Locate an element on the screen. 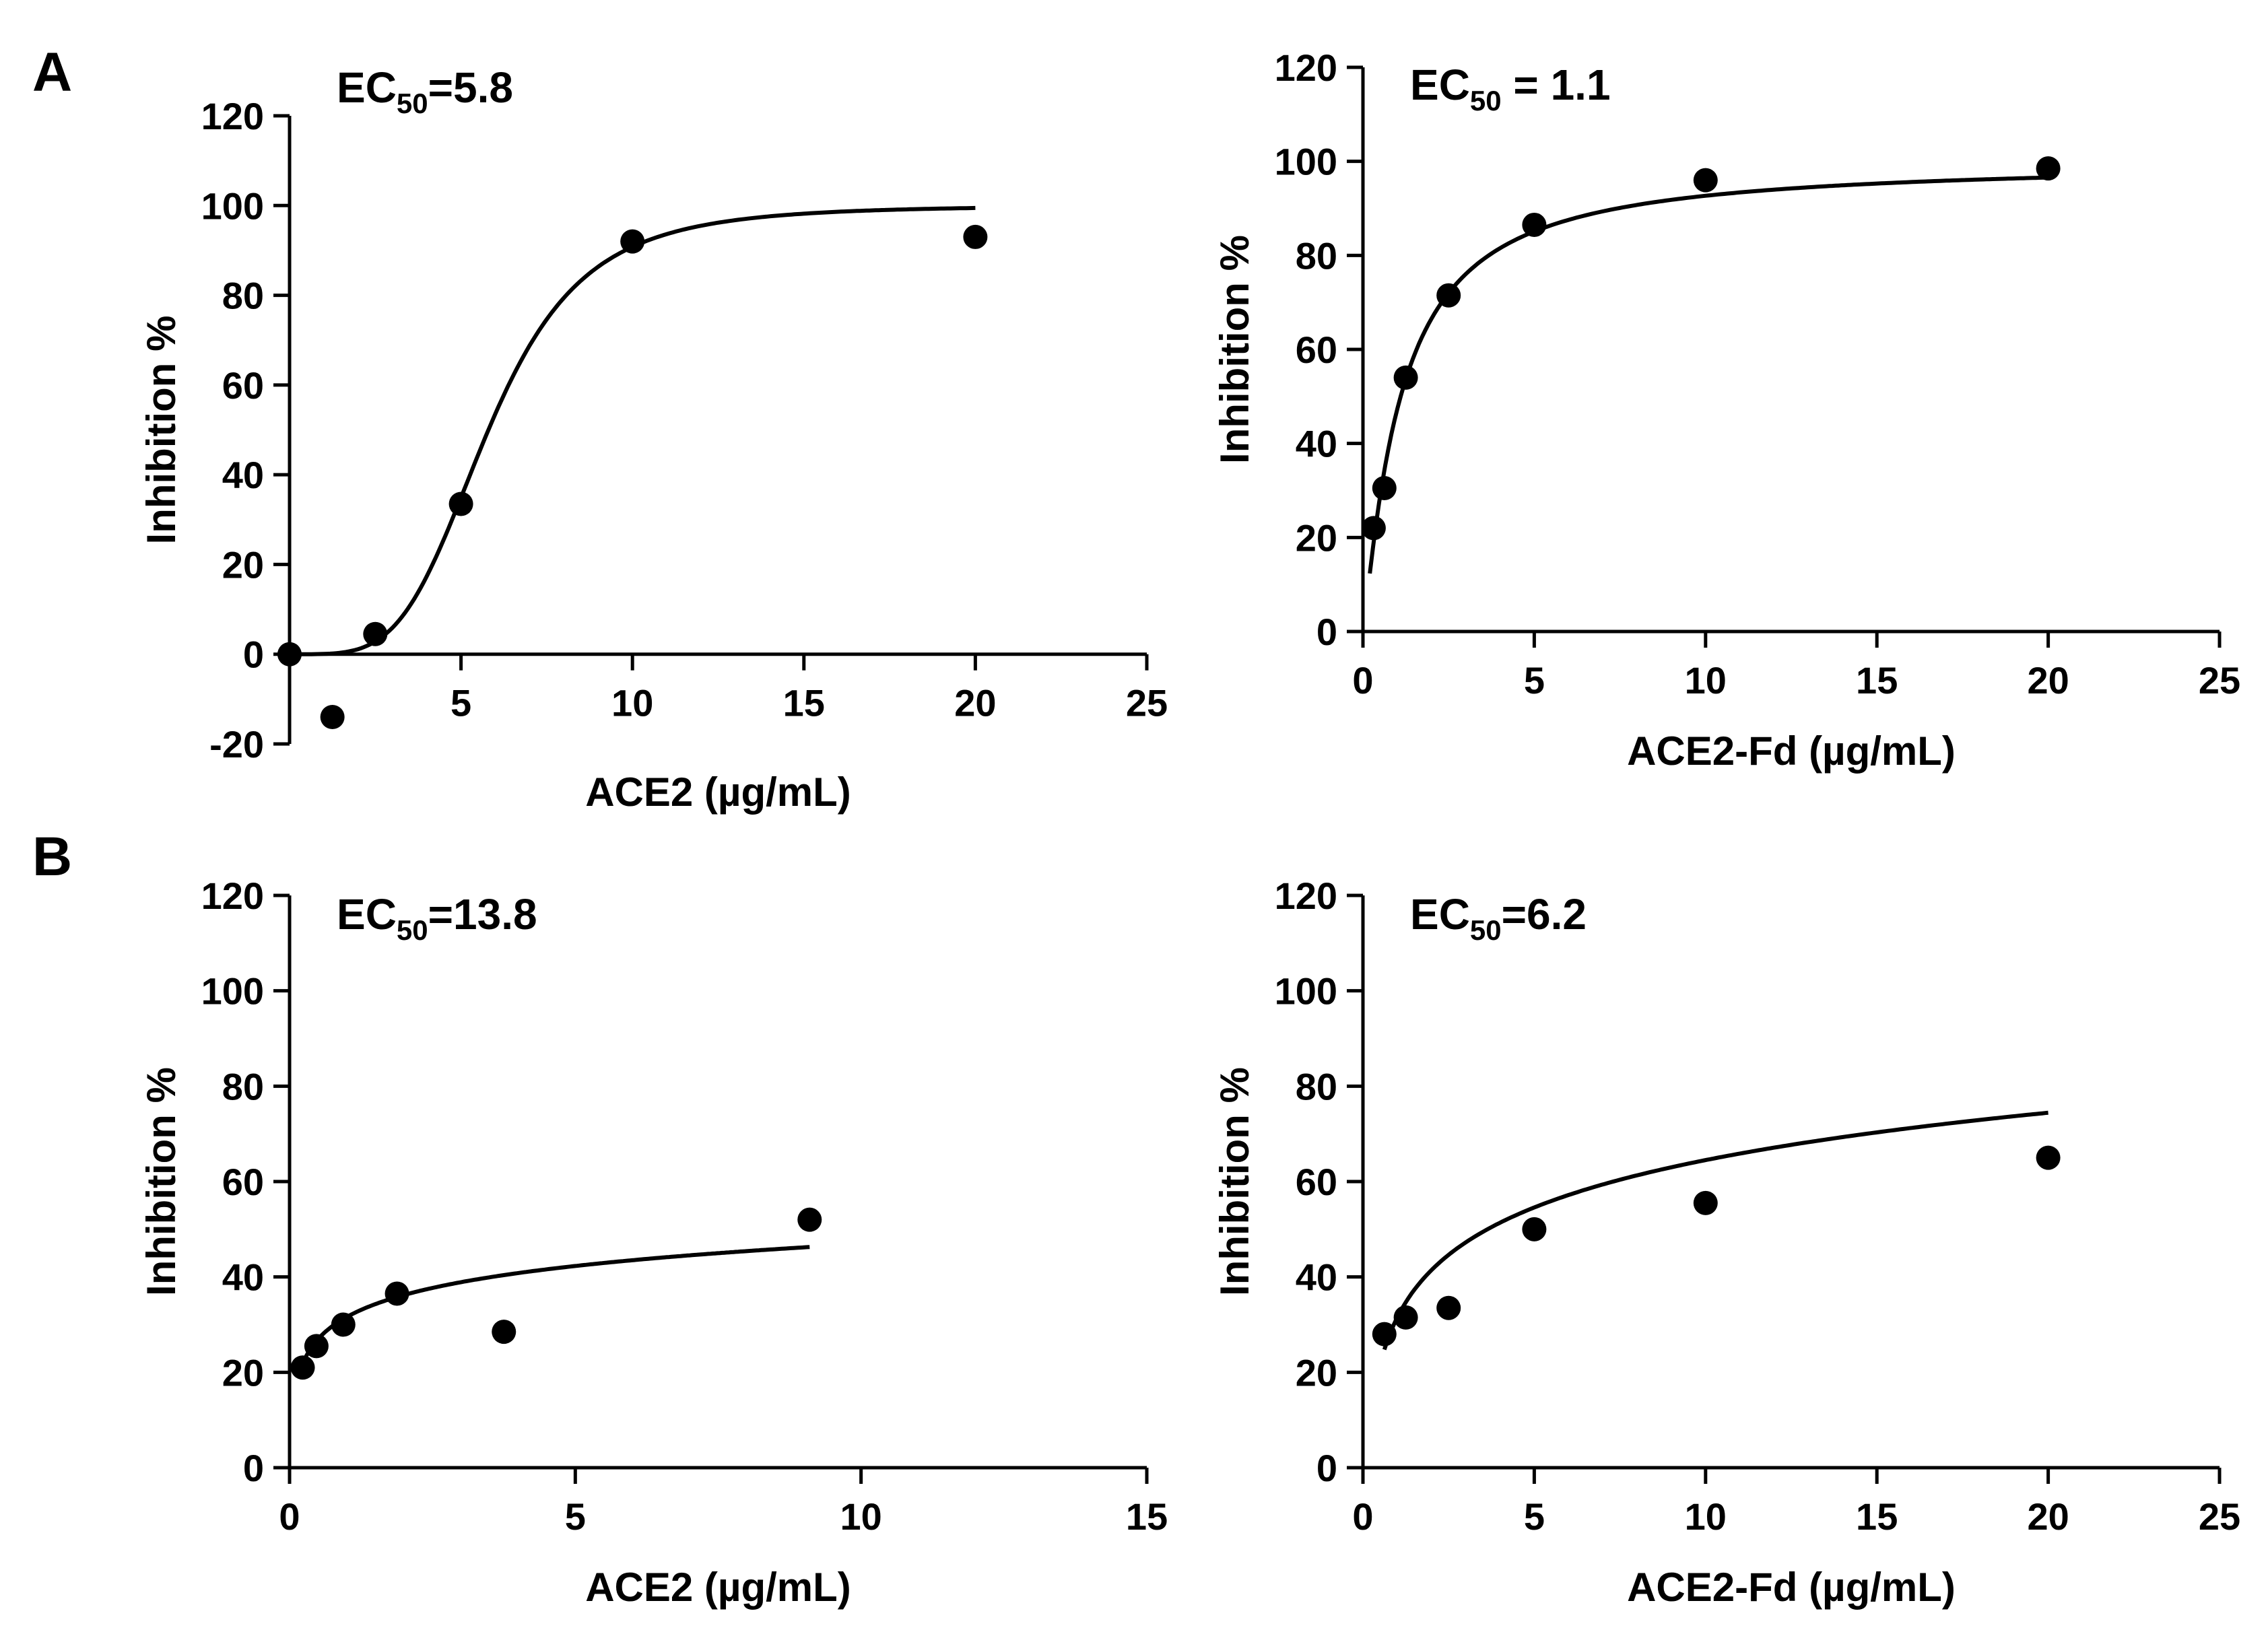 The image size is (2268, 1636). ec50-annotation: EC50=6.2 is located at coordinates (1498, 918).